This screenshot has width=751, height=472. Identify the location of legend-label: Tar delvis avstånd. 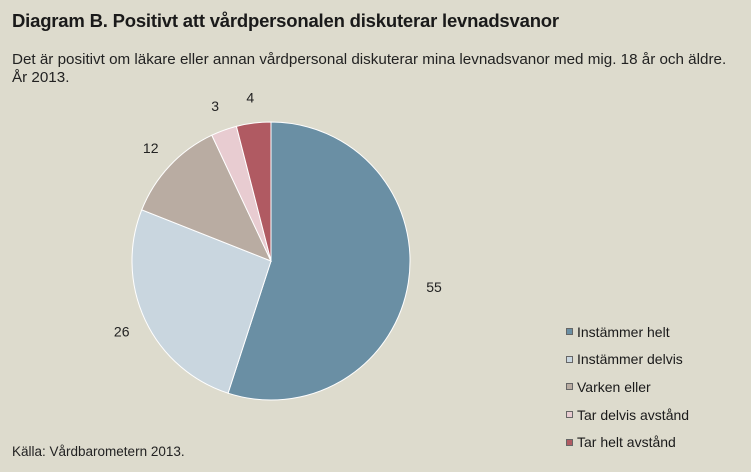
(633, 414).